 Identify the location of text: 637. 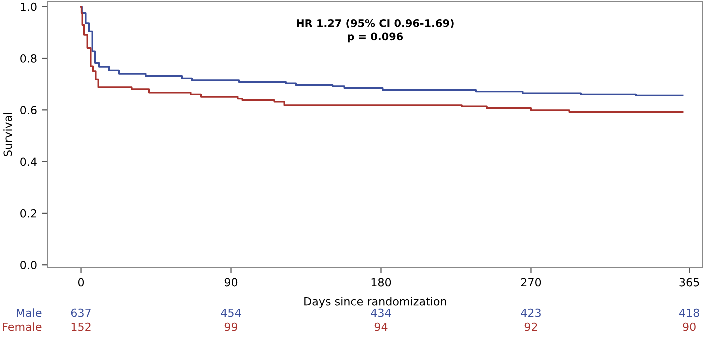
(81, 313).